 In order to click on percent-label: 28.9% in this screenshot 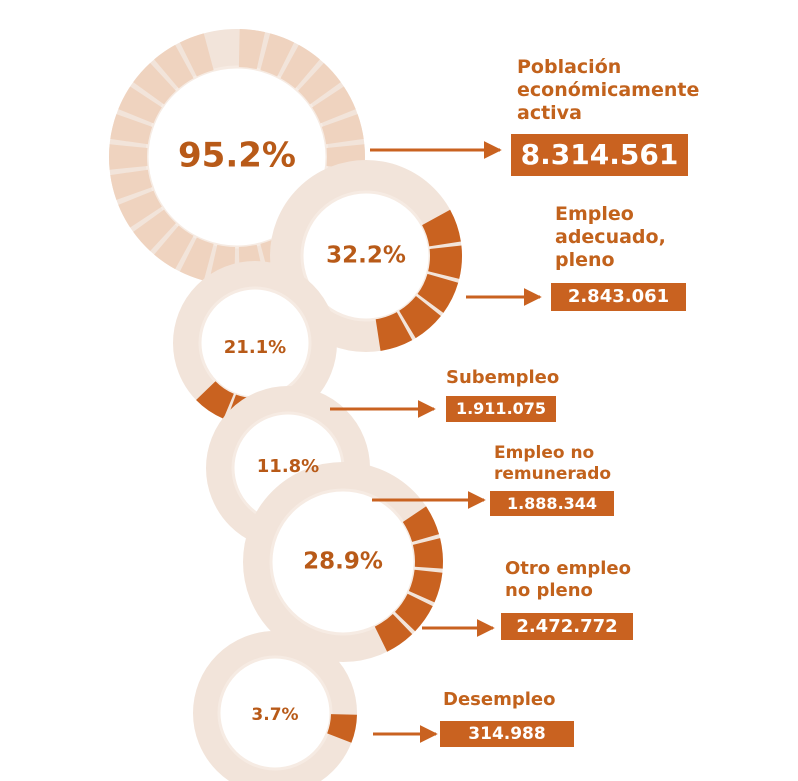, I will do `click(343, 562)`.